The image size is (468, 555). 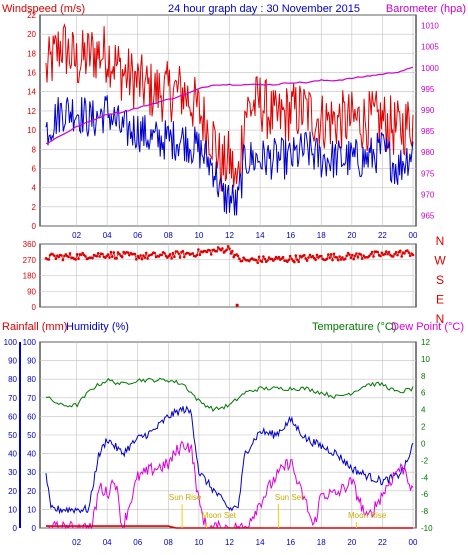 I want to click on rain-tick-label: 100, so click(x=11, y=342).